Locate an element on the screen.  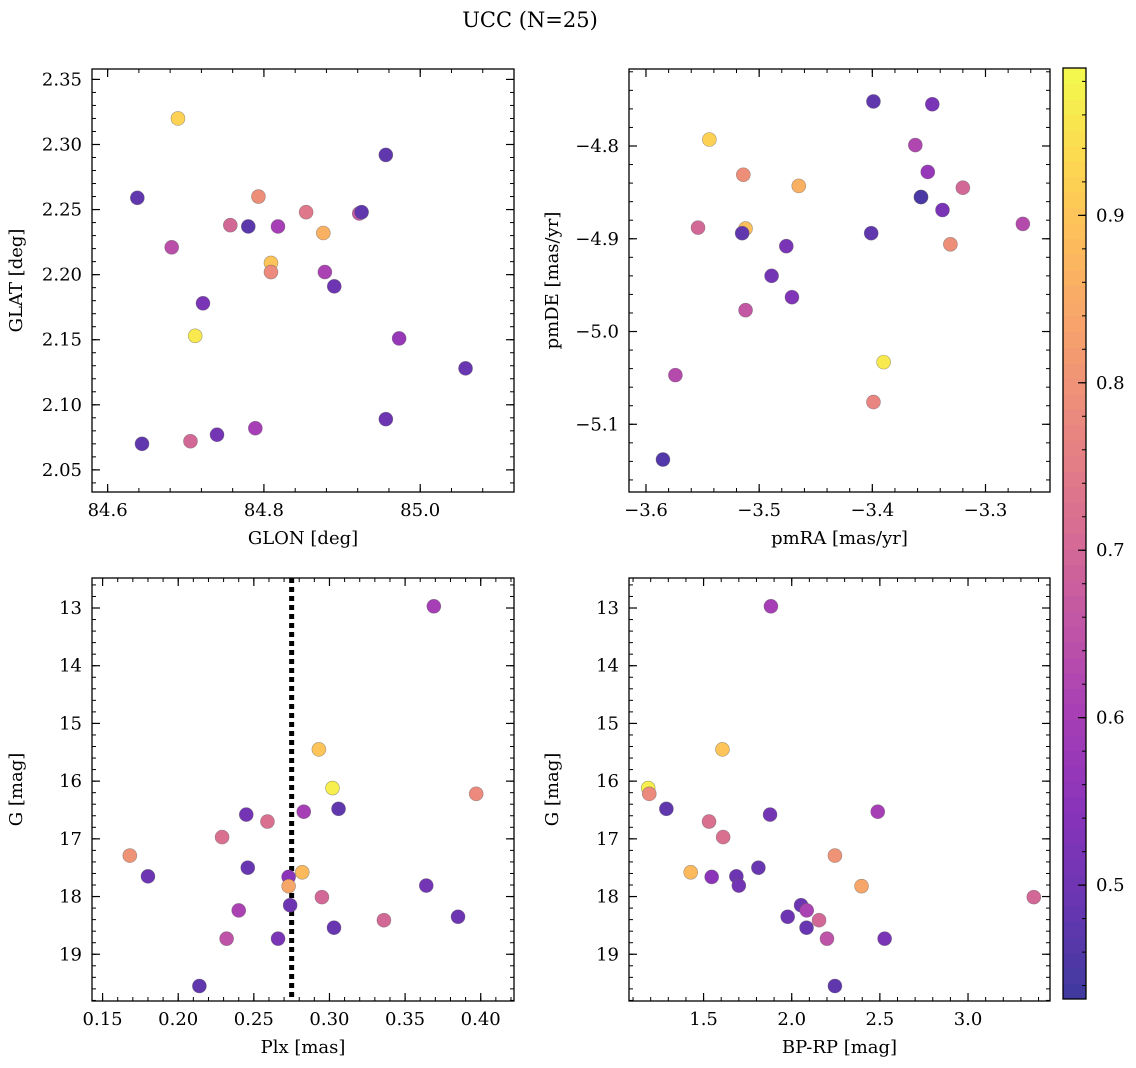
colorbar-tick-label: 0.8 is located at coordinates (1110, 383).